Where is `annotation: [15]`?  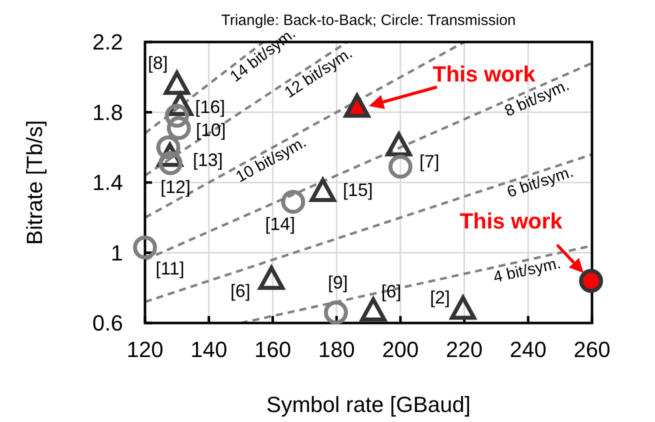
annotation: [15] is located at coordinates (357, 190).